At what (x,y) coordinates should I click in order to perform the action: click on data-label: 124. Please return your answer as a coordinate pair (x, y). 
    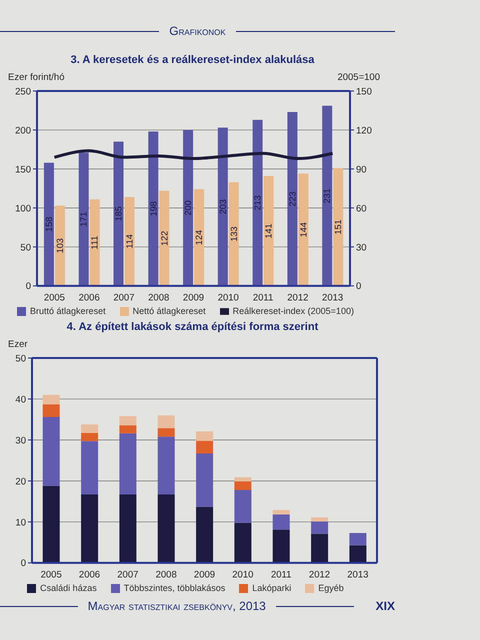
    Looking at the image, I should click on (199, 238).